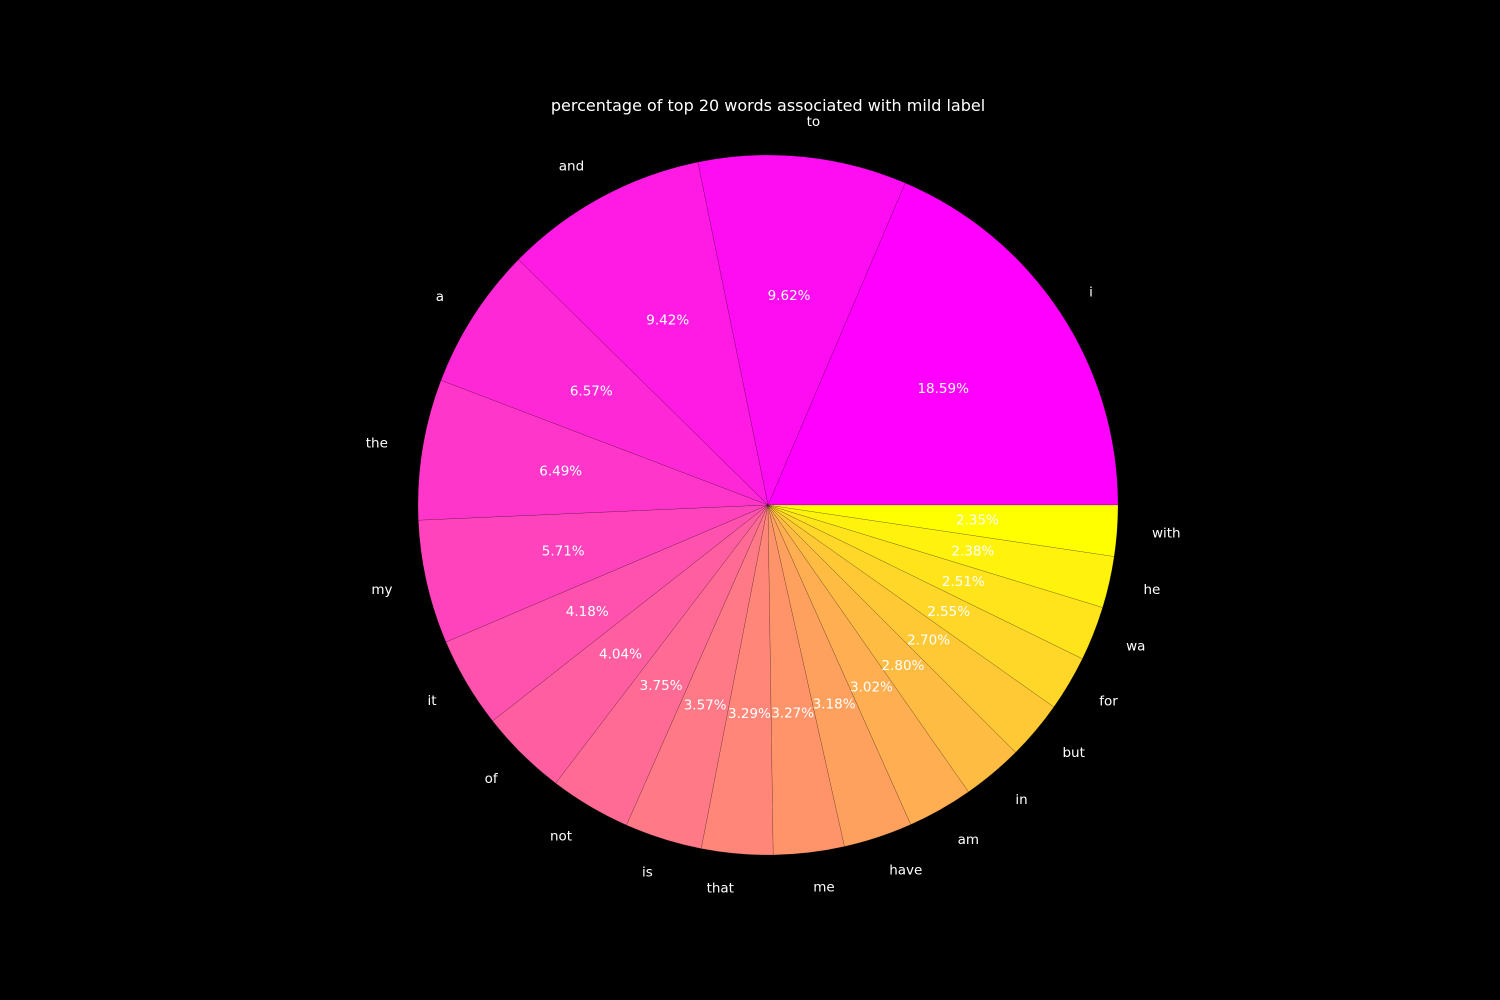  Describe the element at coordinates (647, 872) in the screenshot. I see `category-label-is: is` at that location.